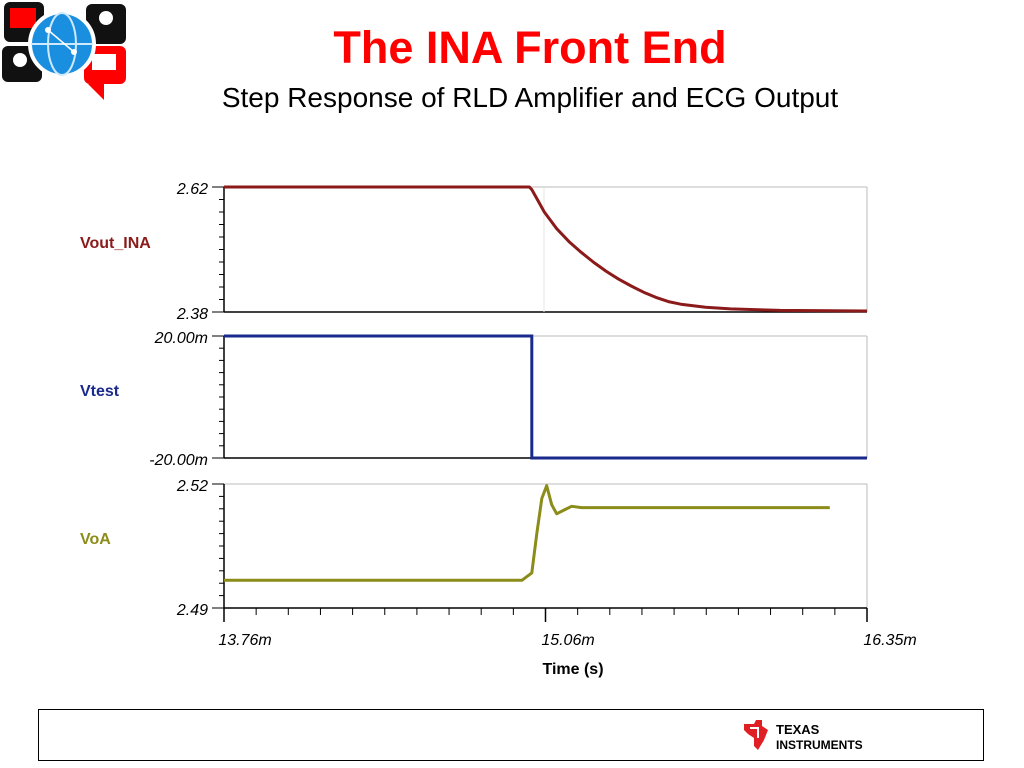 Image resolution: width=1024 pixels, height=768 pixels. Describe the element at coordinates (178, 460) in the screenshot. I see `y-tick-label-vtest-bottom: -20.00m` at that location.